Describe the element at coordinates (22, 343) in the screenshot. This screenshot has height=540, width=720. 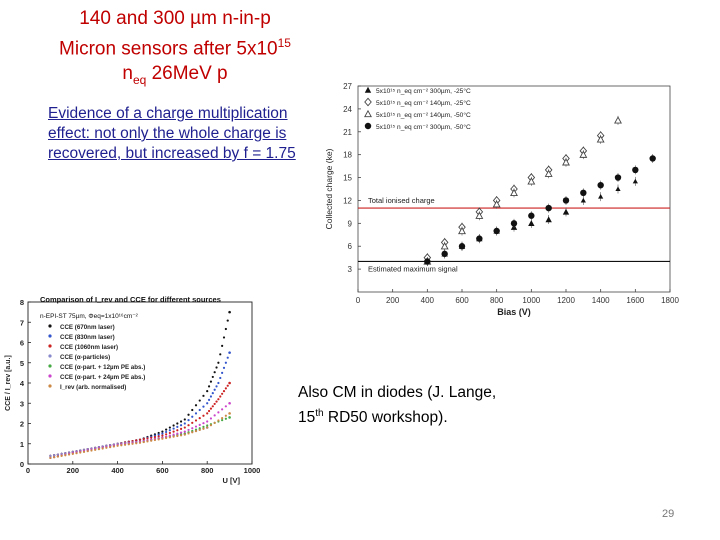
I see `y-tick-label: 6` at that location.